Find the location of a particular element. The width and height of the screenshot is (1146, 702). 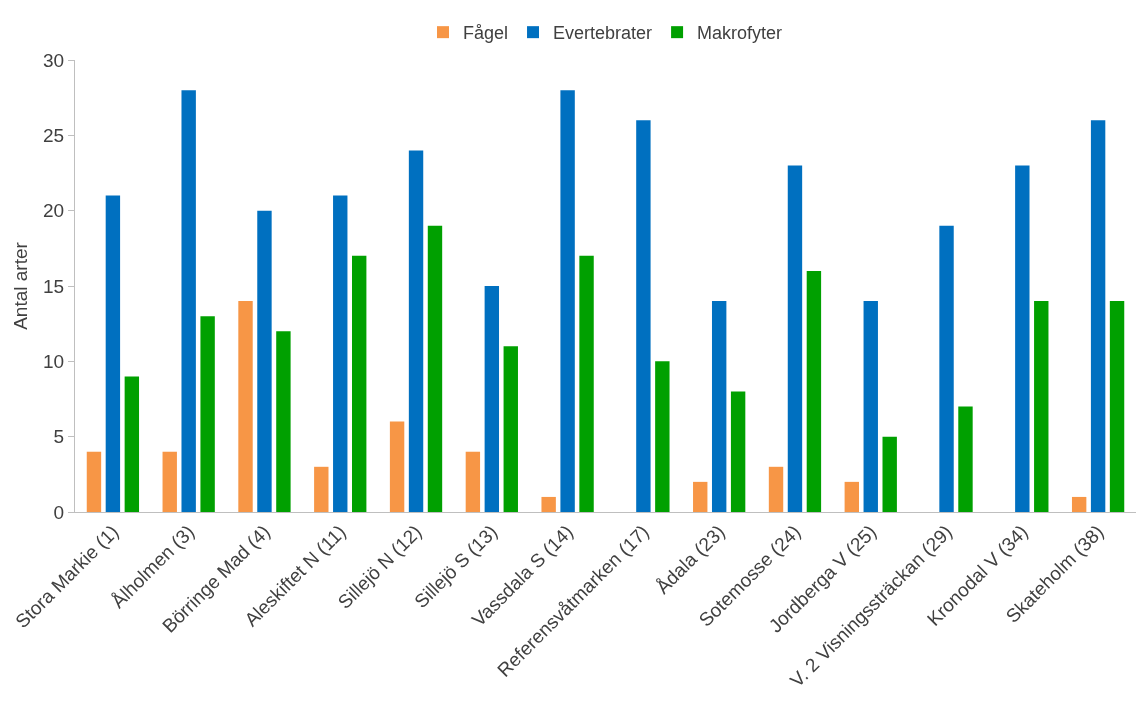

y-tick-label: 25 is located at coordinates (54, 135).